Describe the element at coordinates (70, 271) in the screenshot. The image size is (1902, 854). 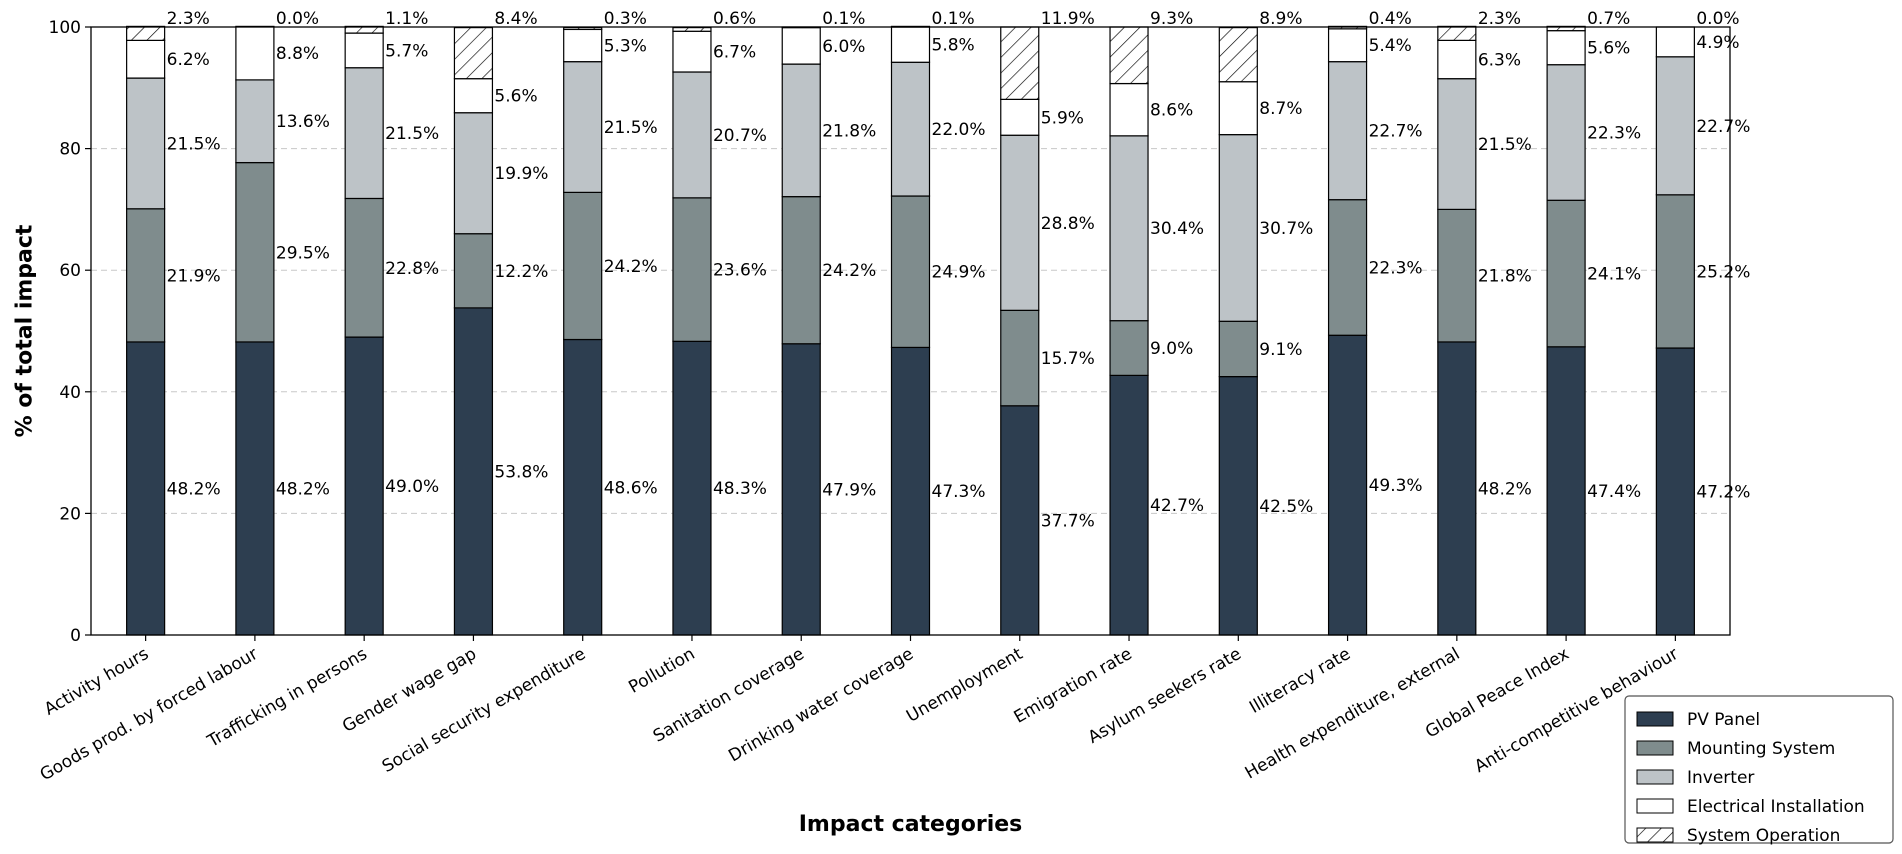
I see `y-tick-label: 60` at that location.